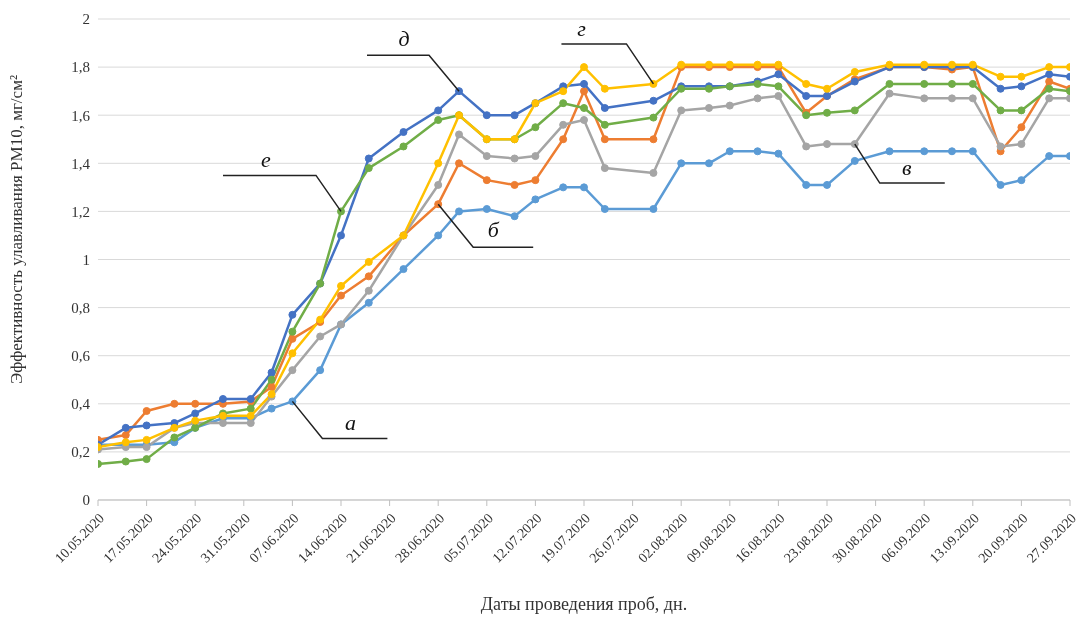 This screenshot has height=628, width=1084. Describe the element at coordinates (86, 500) in the screenshot. I see `y-tick-label: 0` at that location.